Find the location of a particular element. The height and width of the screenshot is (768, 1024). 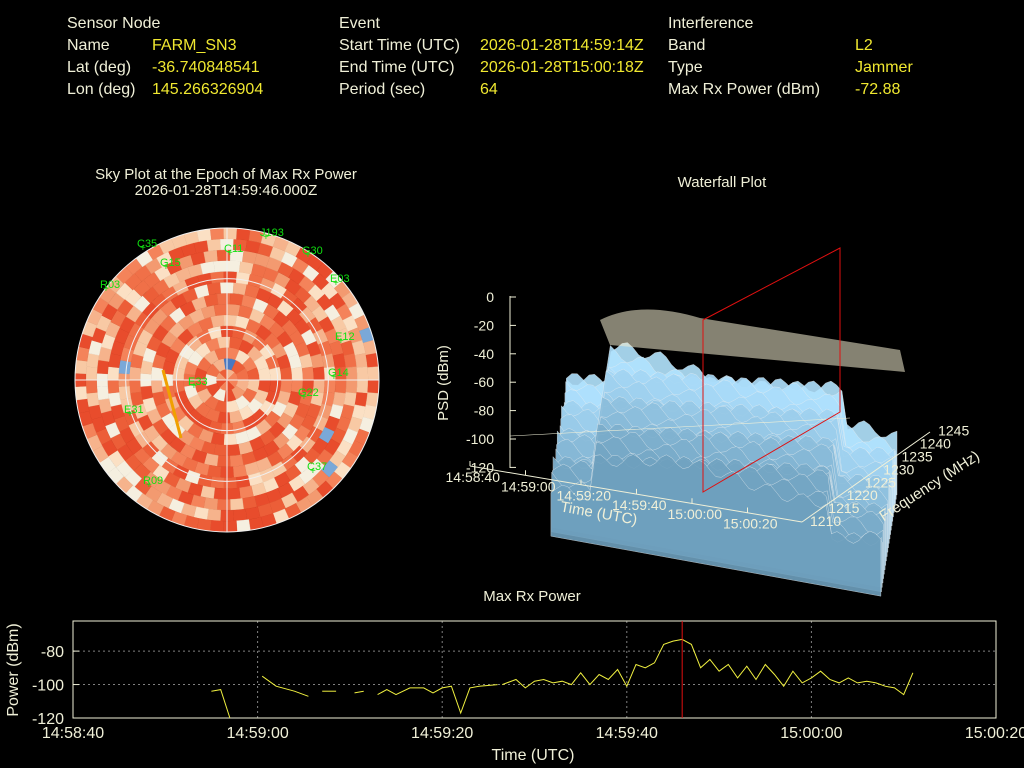

satellite-label: E31 is located at coordinates (134, 410).